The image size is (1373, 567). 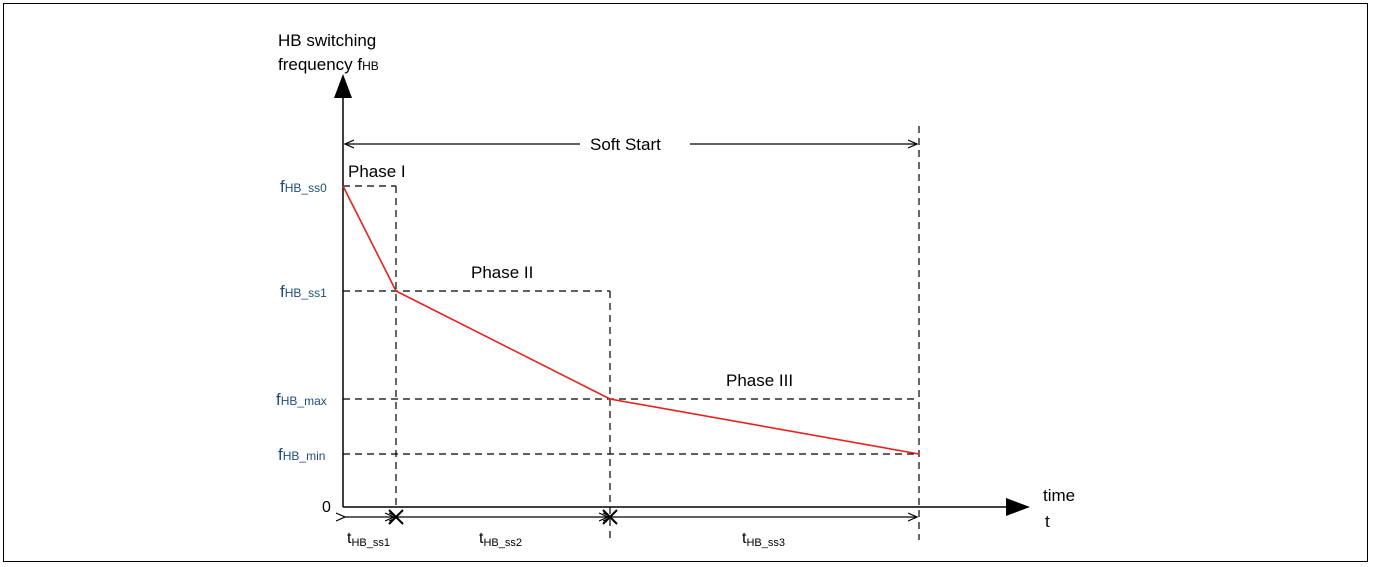 I want to click on duration-label-3: tHB_ss3, so click(x=763, y=539).